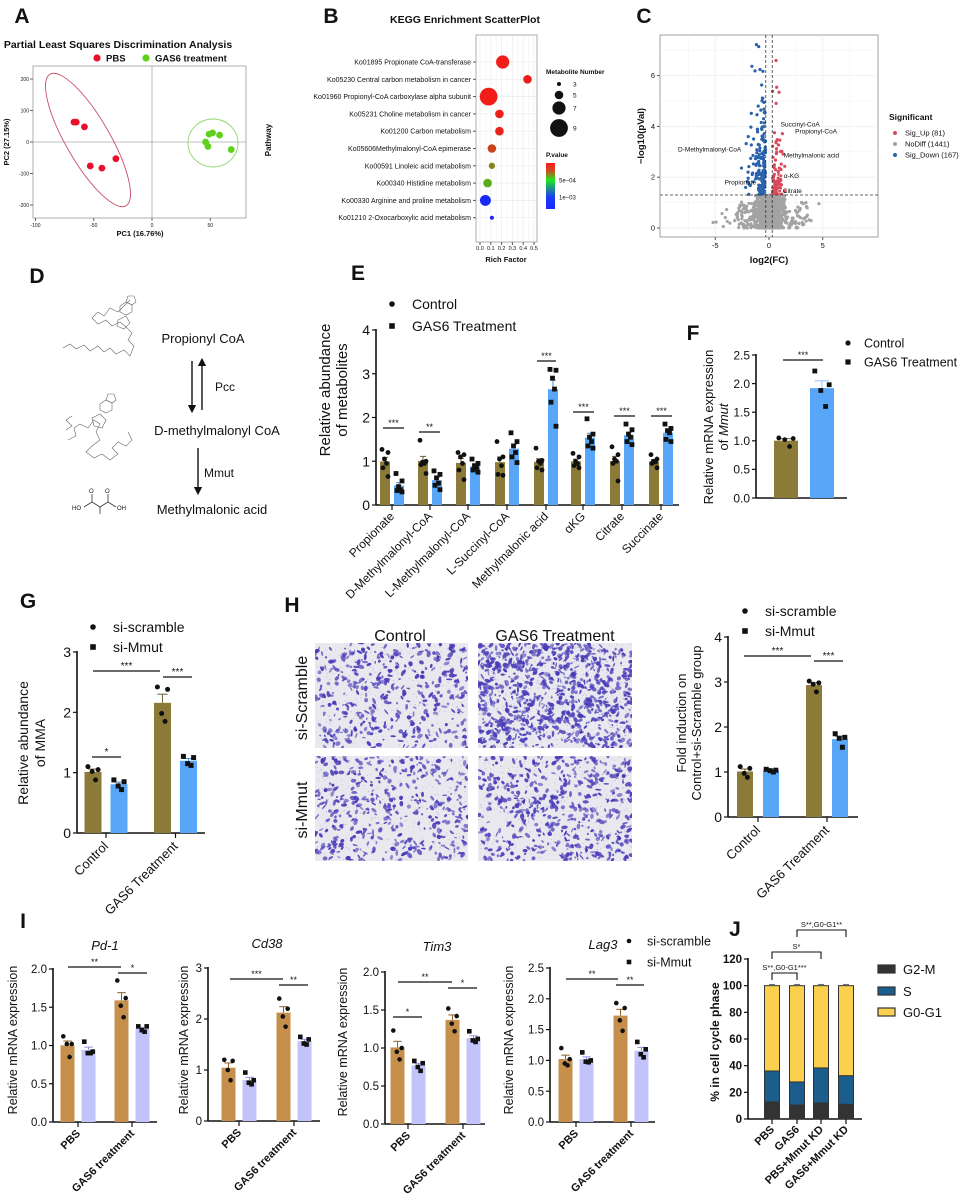  I want to click on x-tick-label: 0, so click(769, 245).